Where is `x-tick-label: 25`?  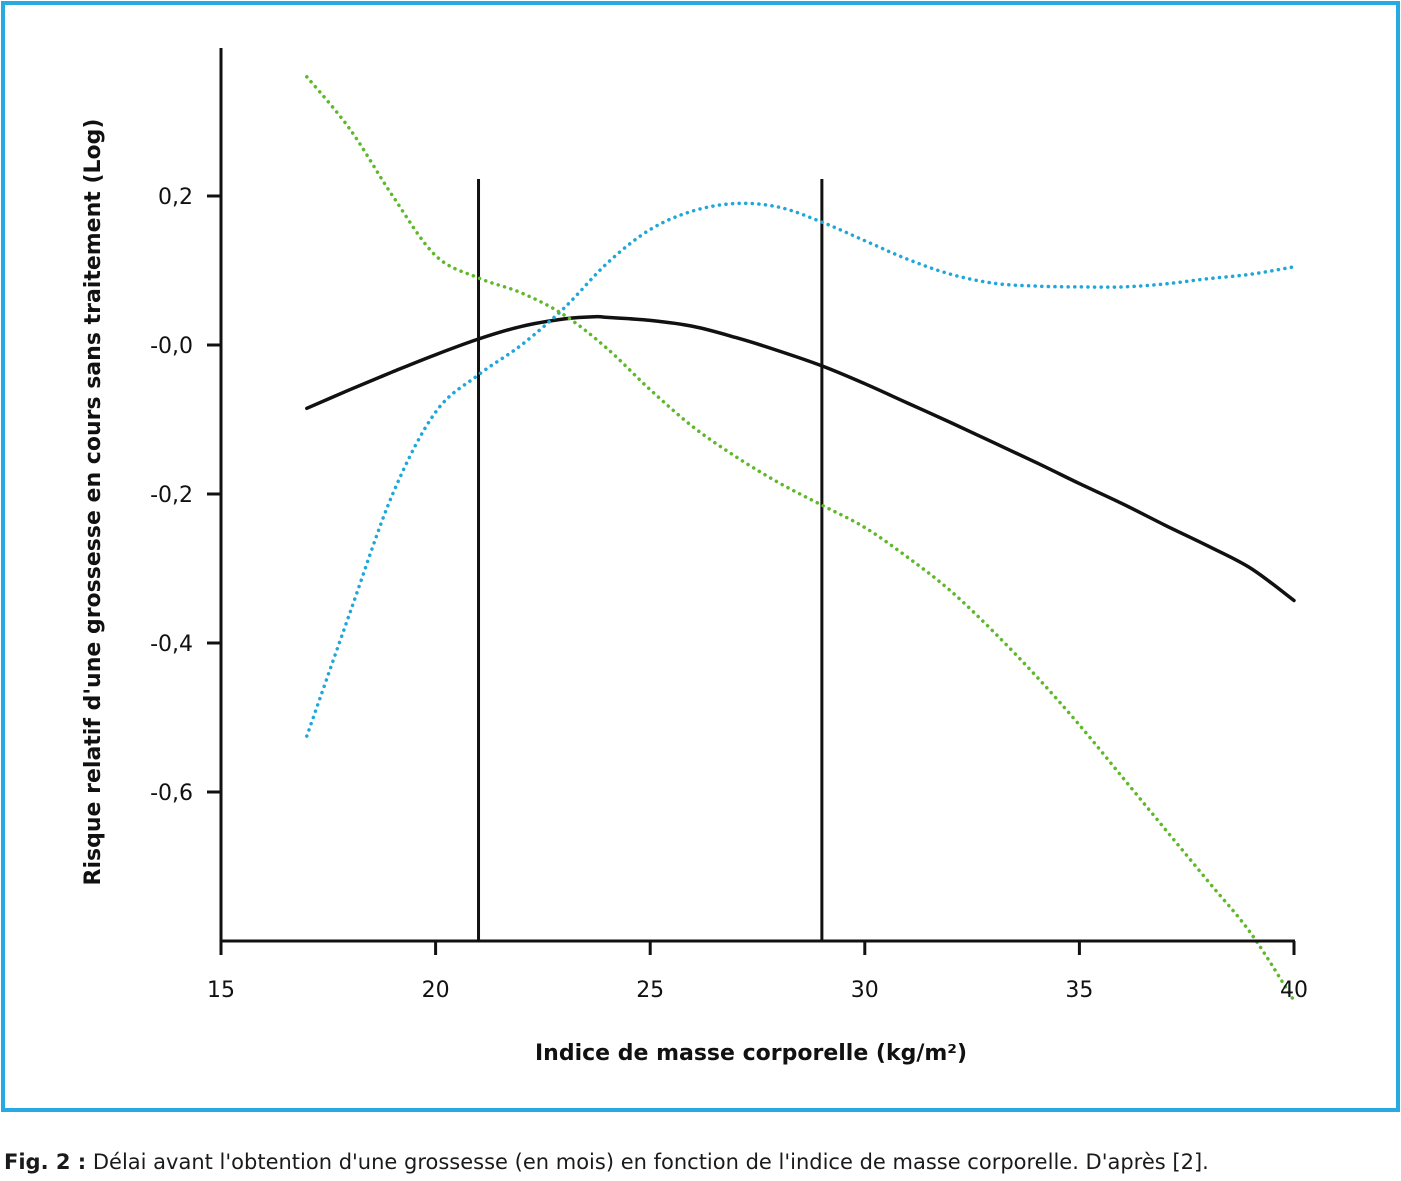
x-tick-label: 25 is located at coordinates (650, 990).